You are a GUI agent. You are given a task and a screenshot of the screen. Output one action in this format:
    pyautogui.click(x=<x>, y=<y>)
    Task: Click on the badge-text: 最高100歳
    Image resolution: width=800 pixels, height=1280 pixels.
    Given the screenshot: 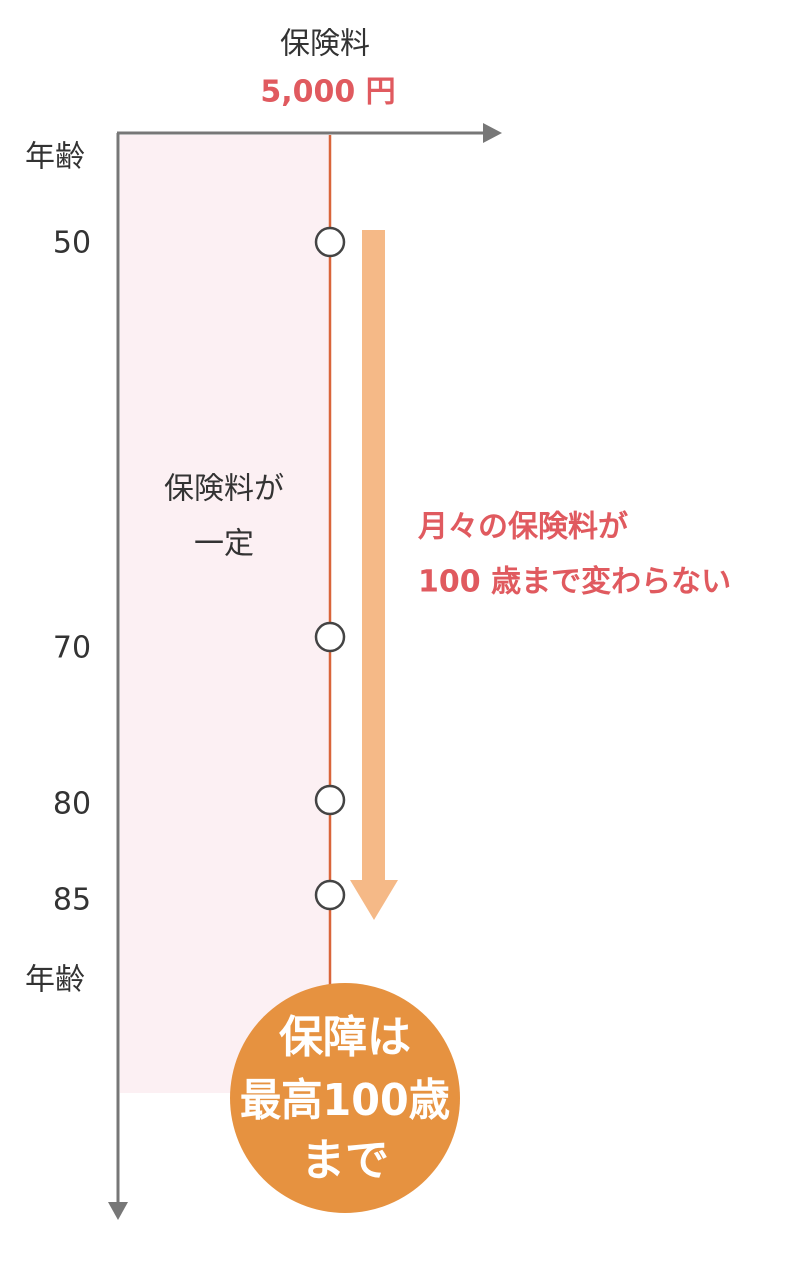 What is the action you would take?
    pyautogui.click(x=345, y=1100)
    